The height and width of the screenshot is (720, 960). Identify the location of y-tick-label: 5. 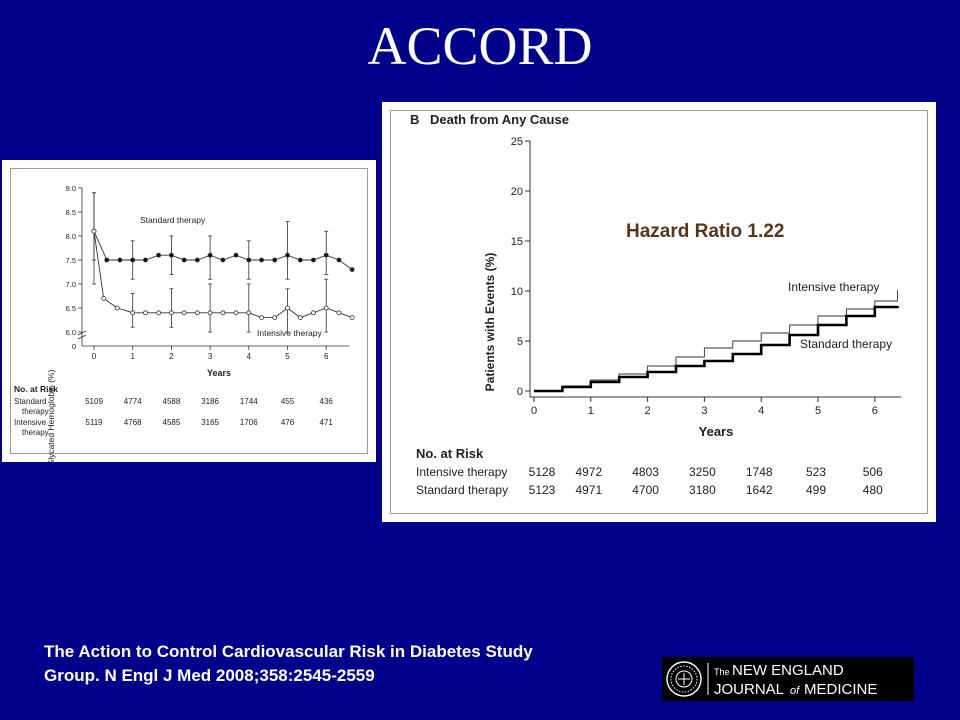
(520, 342).